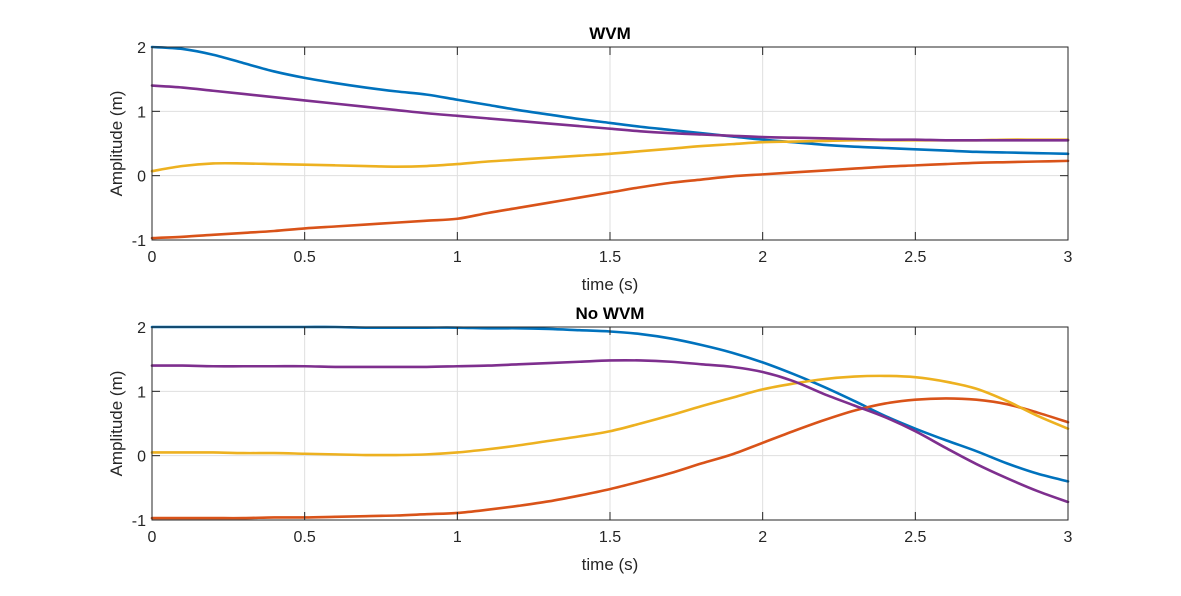  Describe the element at coordinates (610, 313) in the screenshot. I see `chart-title: No WVM` at that location.